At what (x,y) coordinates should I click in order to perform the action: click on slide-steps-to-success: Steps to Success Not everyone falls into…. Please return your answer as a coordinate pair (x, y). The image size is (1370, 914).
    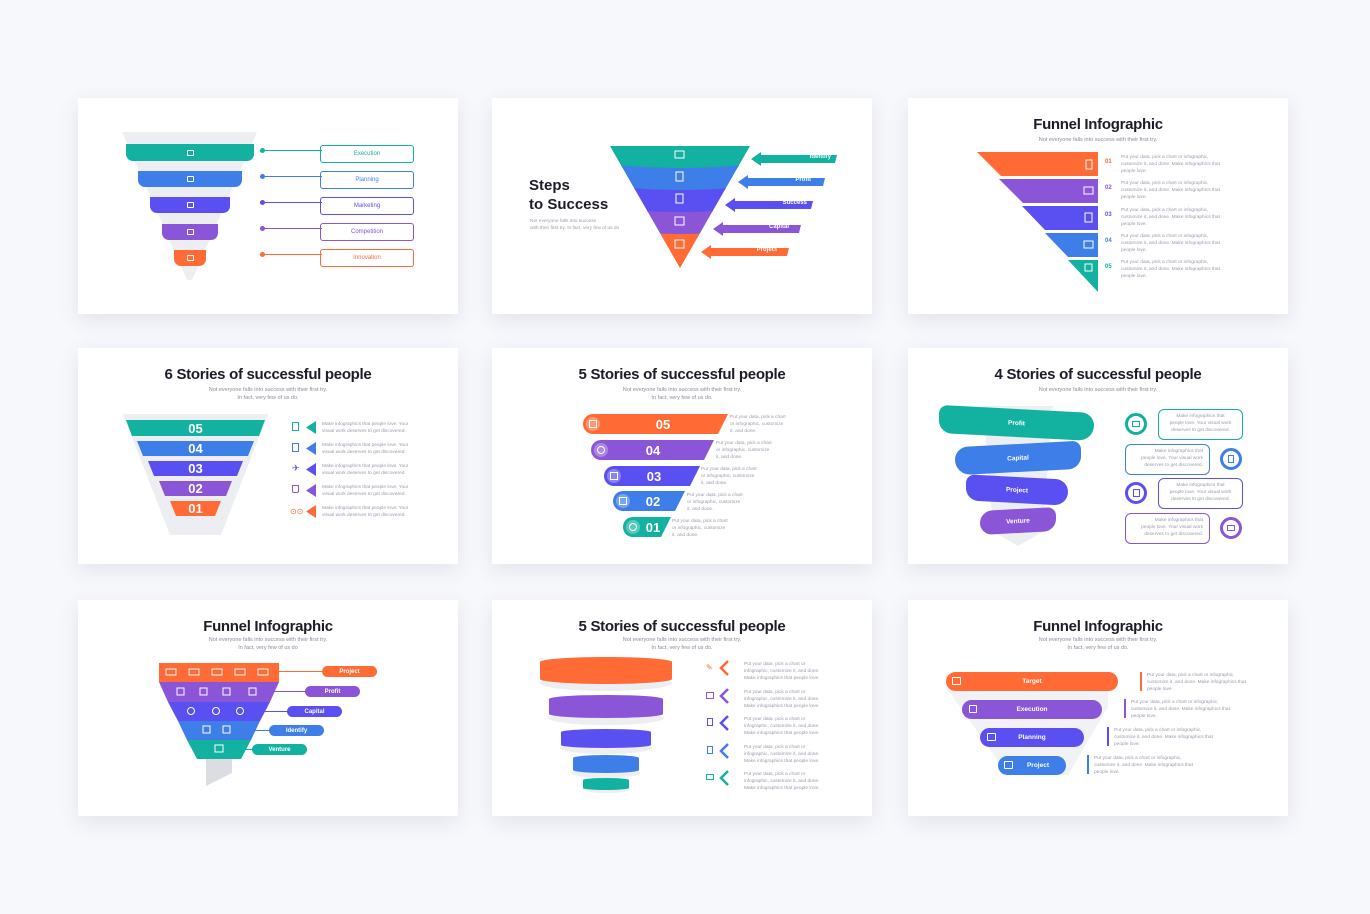
    Looking at the image, I should click on (682, 206).